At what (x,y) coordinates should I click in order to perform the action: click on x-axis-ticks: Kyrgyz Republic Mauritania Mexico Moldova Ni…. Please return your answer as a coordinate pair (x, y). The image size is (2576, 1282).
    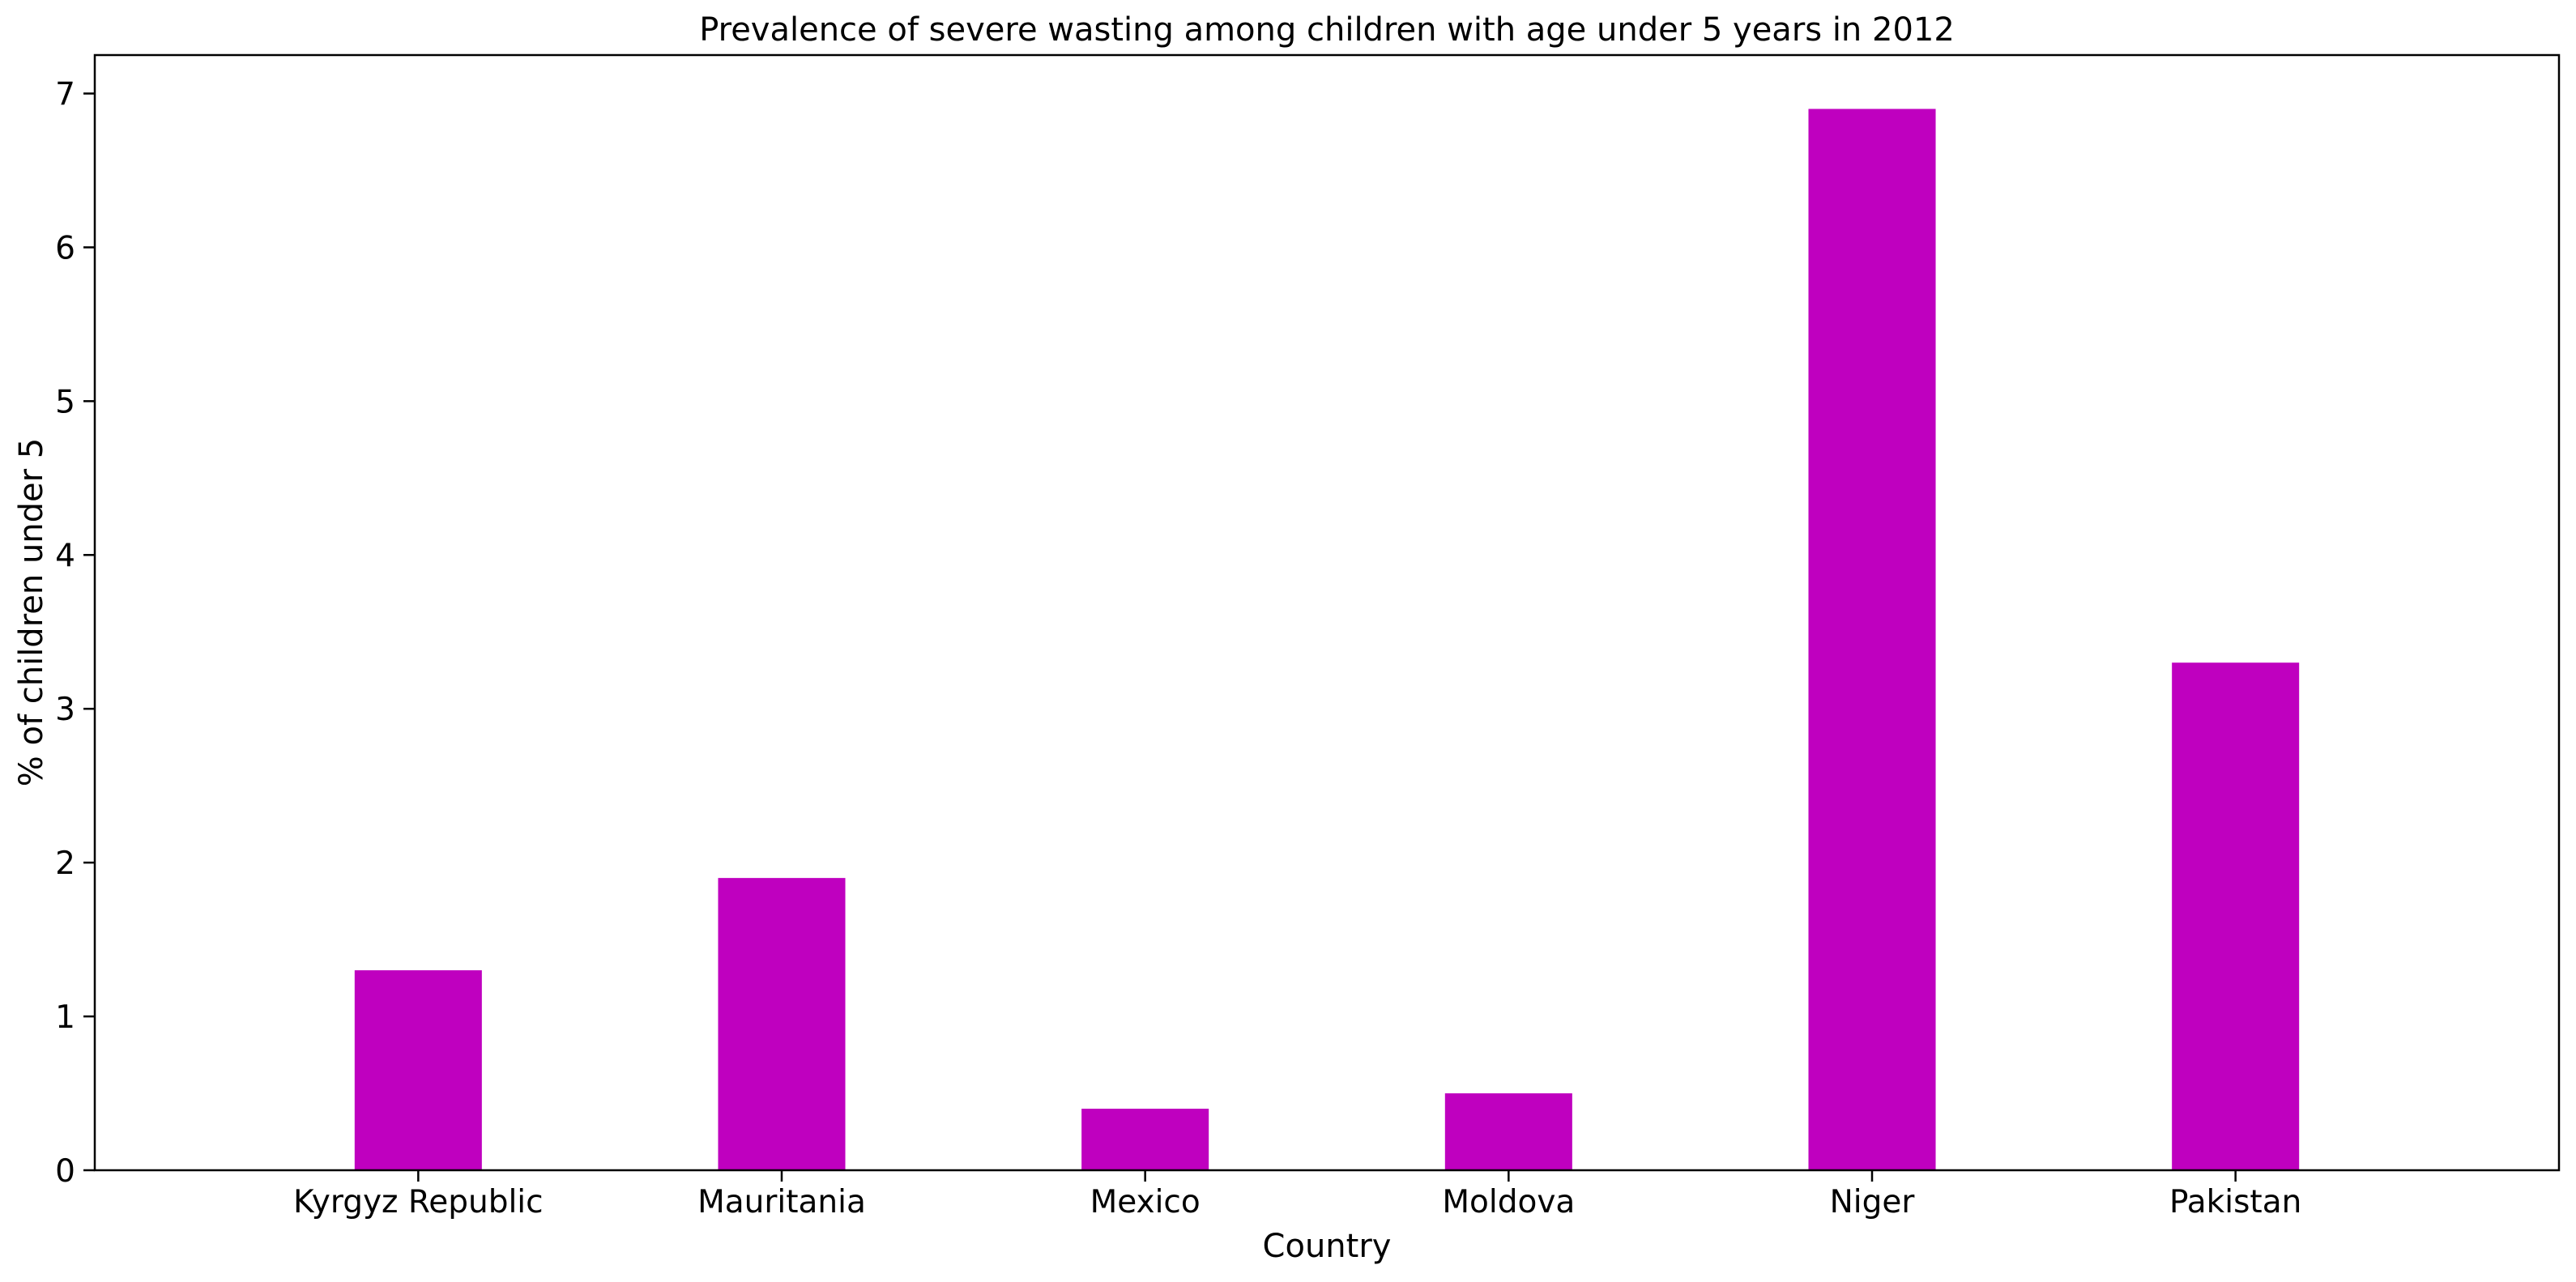
    Looking at the image, I should click on (1297, 1195).